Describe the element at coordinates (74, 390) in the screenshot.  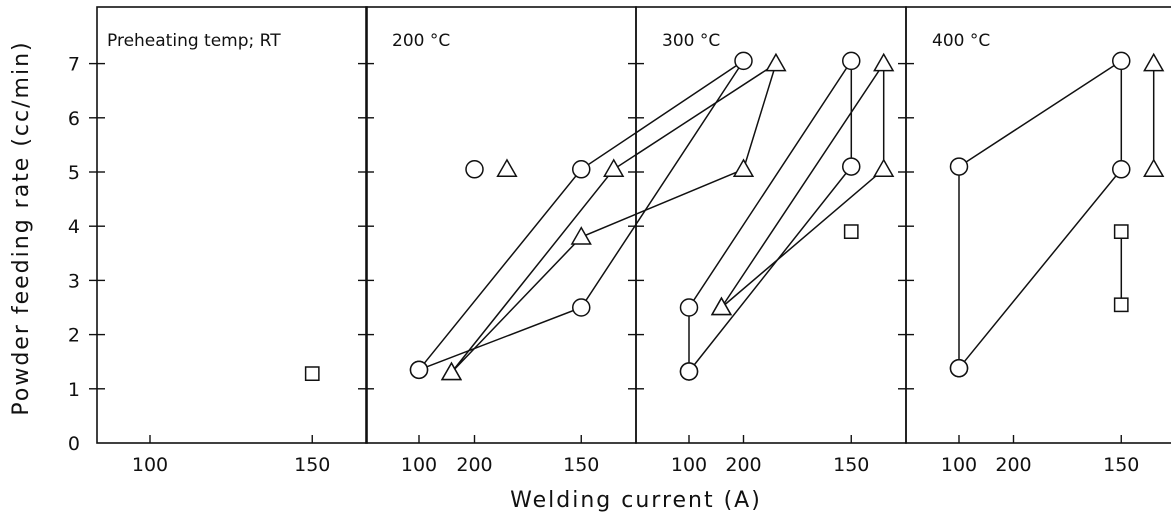
I see `ytick-label-1: 1` at that location.